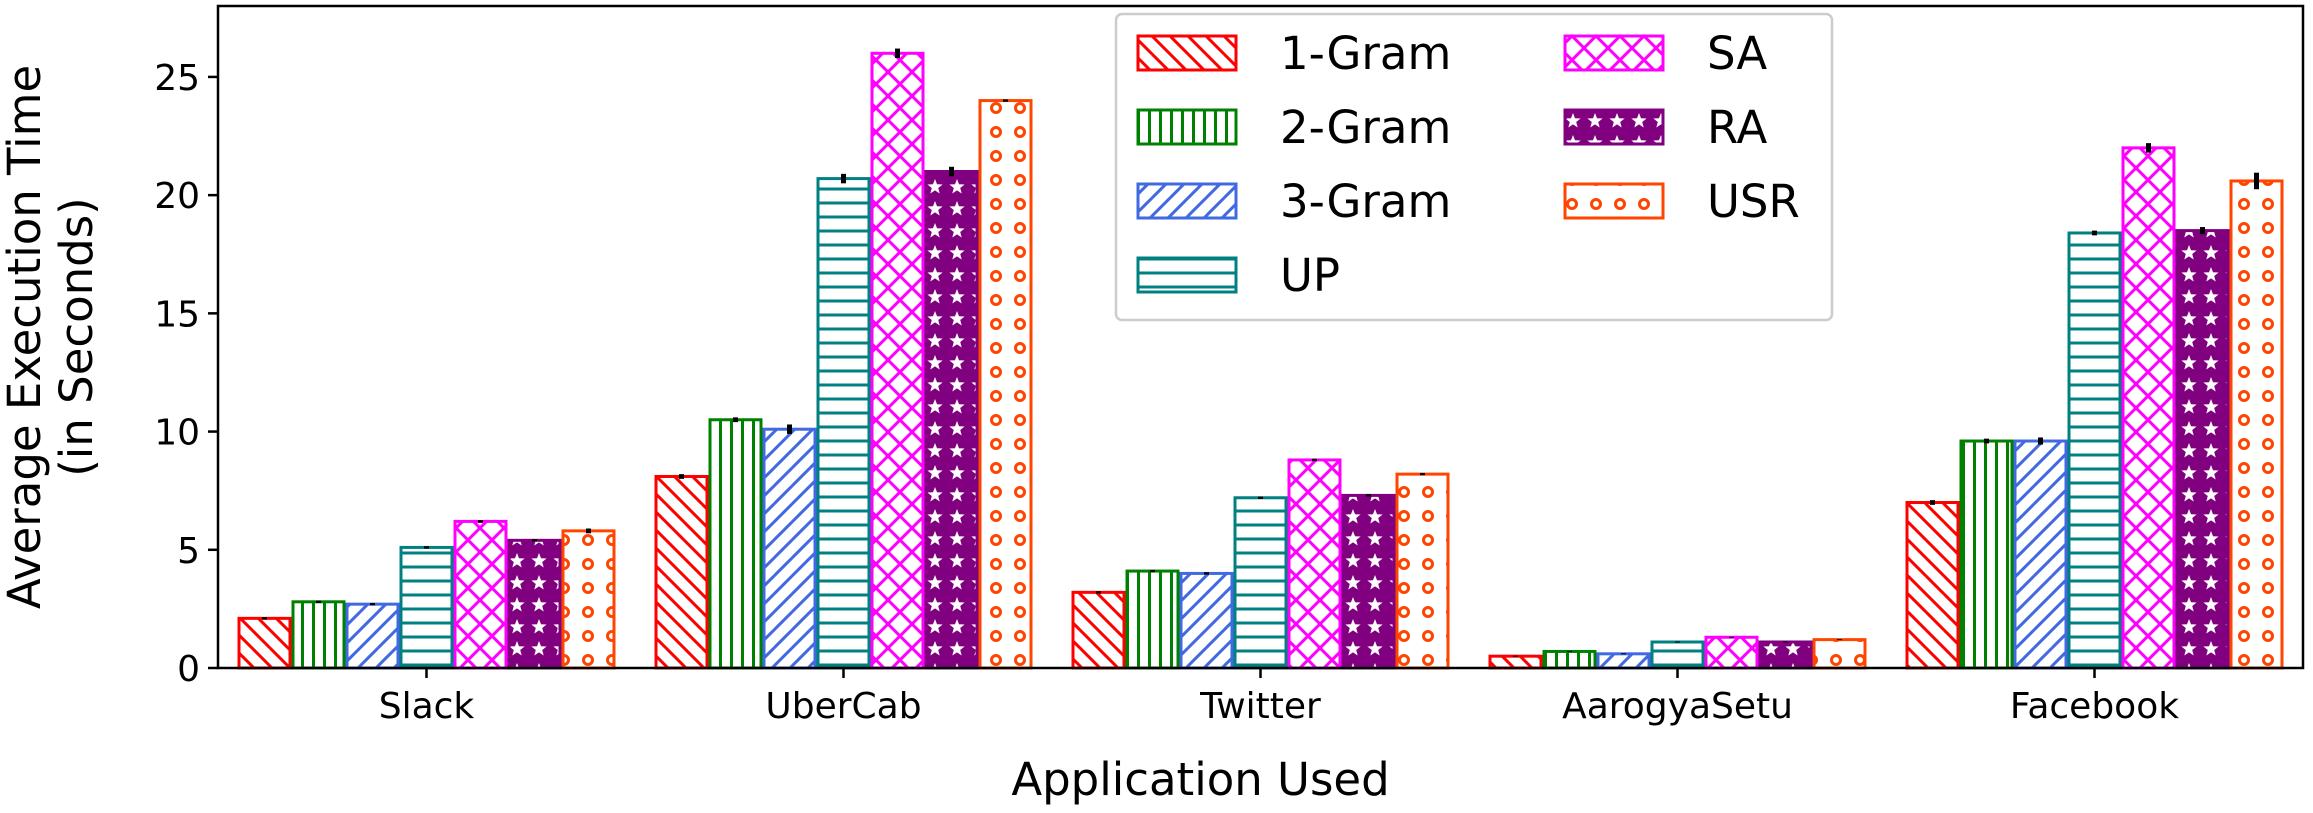  Describe the element at coordinates (1677, 655) in the screenshot. I see `bar-up-aarogyasetu` at that location.